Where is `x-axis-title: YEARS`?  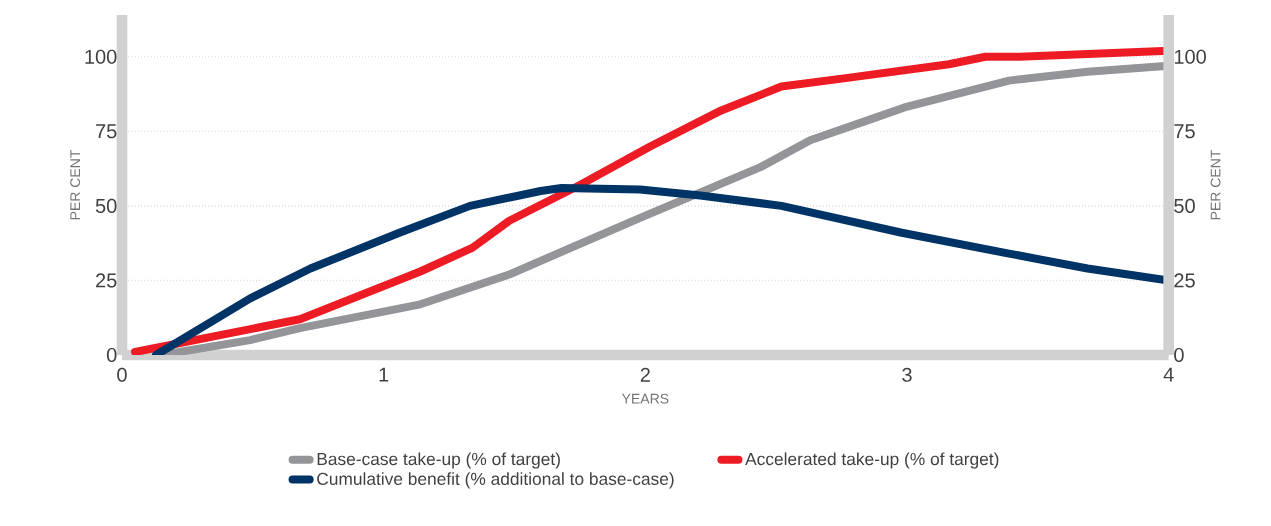
x-axis-title: YEARS is located at coordinates (645, 398).